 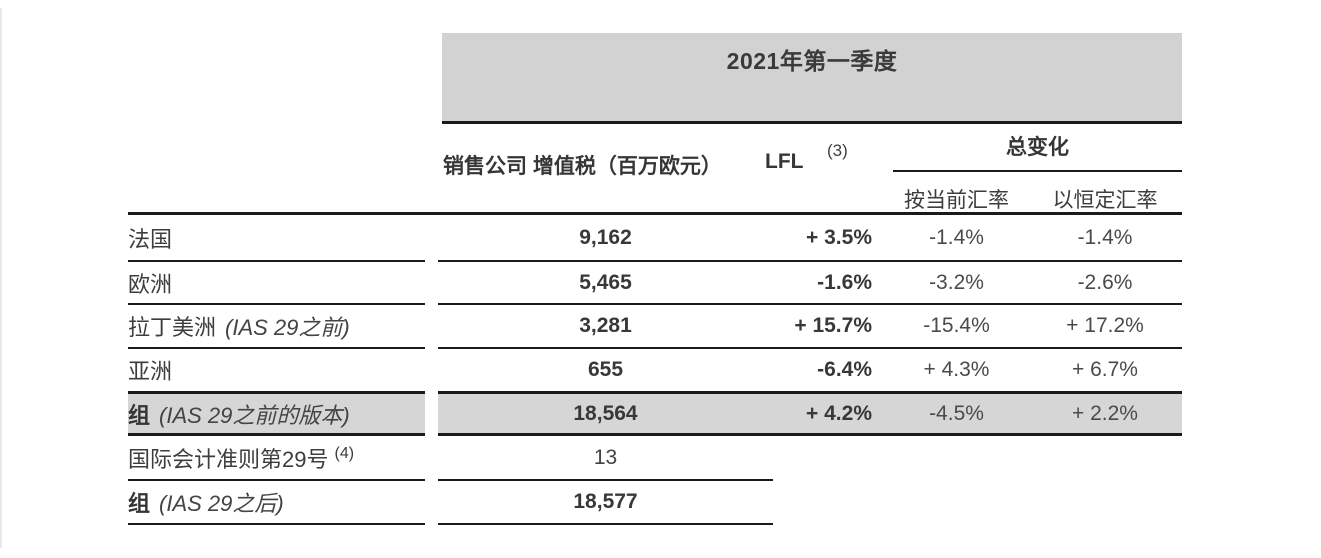 What do you see at coordinates (833, 325) in the screenshot?
I see `row-lfl: + 15.7%` at bounding box center [833, 325].